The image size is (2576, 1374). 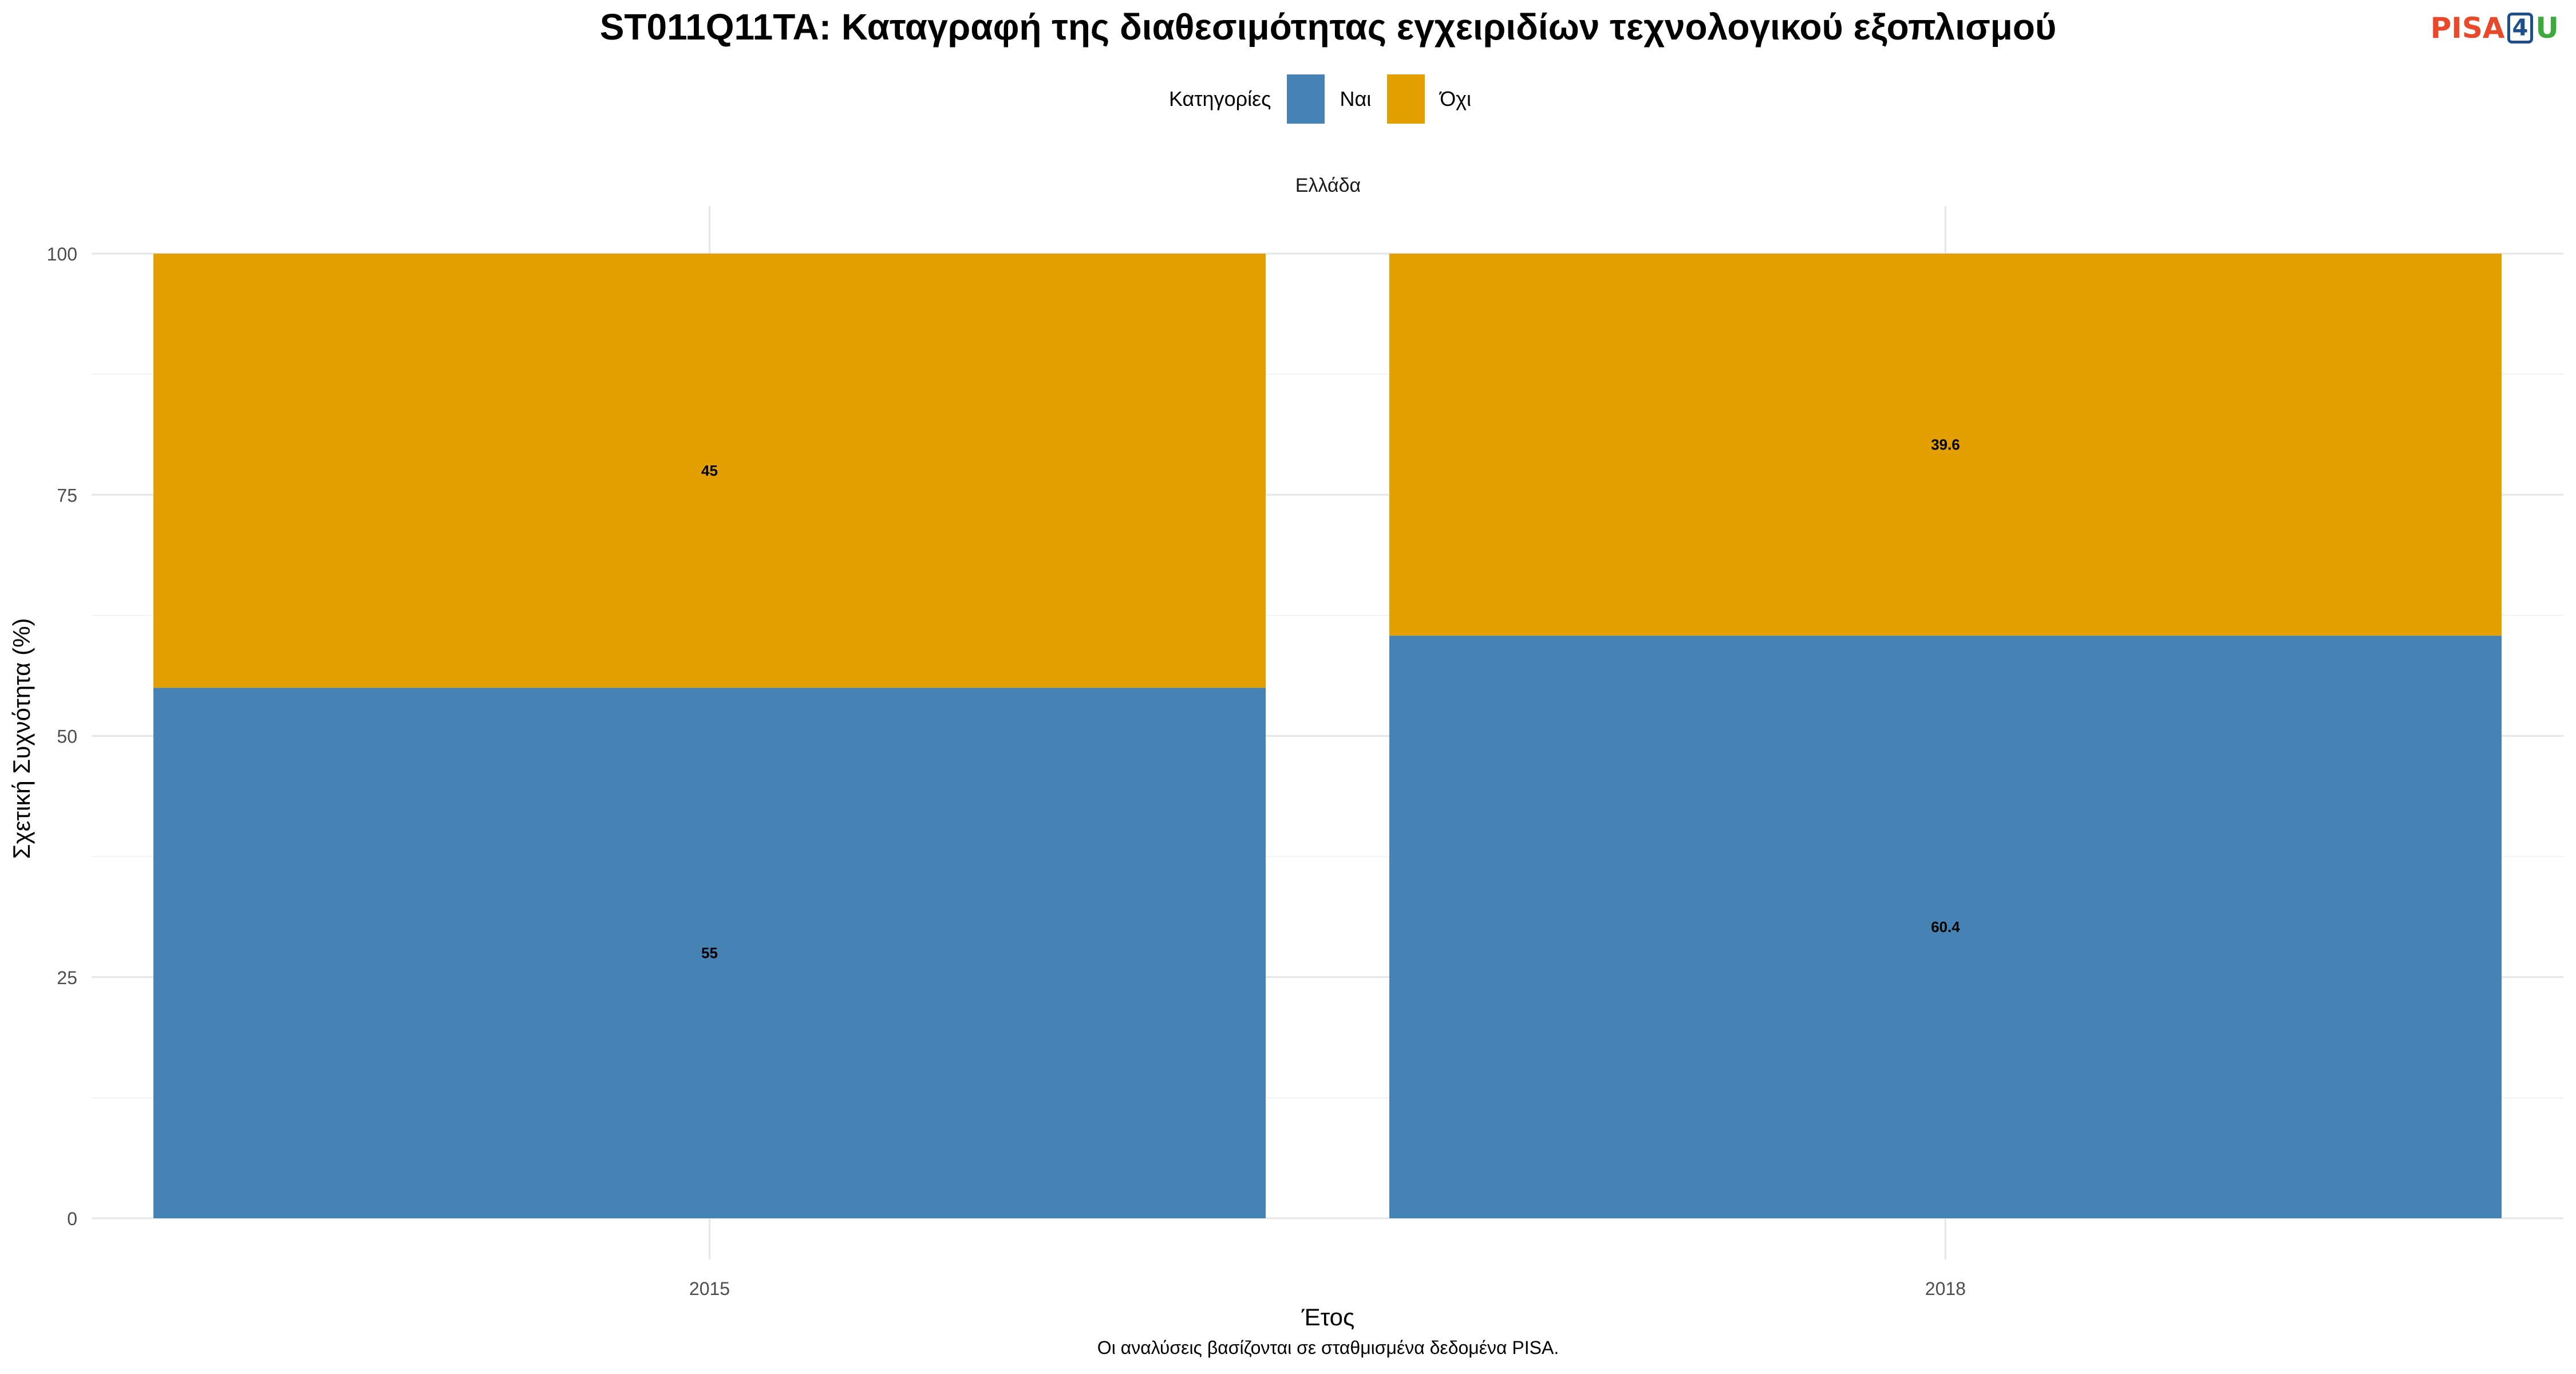 I want to click on data-label: 39.6, so click(x=1945, y=445).